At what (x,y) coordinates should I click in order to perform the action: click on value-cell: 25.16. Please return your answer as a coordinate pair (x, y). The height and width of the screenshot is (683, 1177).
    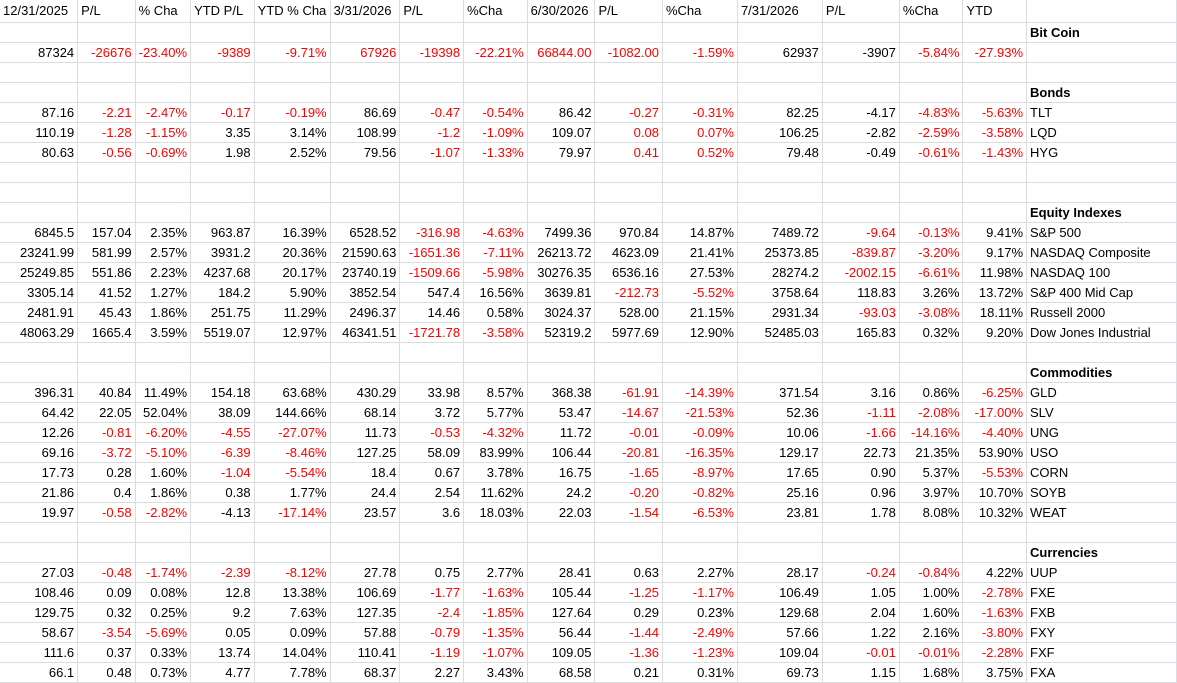
    Looking at the image, I should click on (780, 492).